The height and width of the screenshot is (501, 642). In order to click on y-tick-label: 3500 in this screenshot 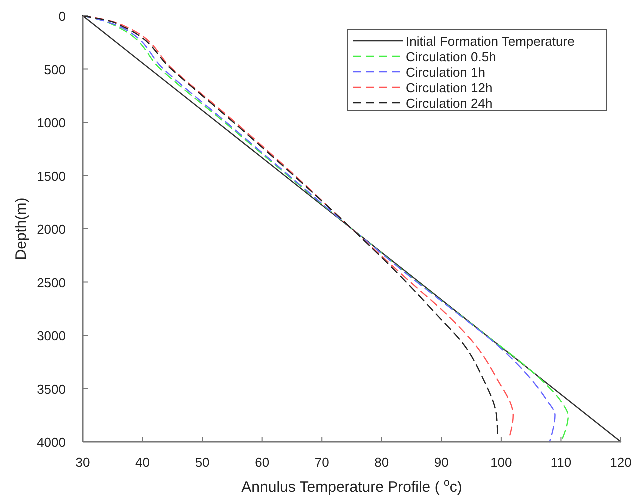, I will do `click(51, 389)`.